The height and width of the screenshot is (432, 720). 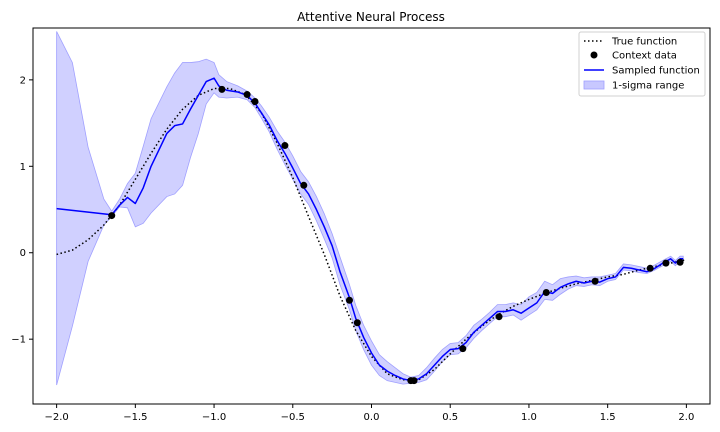 What do you see at coordinates (22, 210) in the screenshot?
I see `y-axis: −1 0 1 2` at bounding box center [22, 210].